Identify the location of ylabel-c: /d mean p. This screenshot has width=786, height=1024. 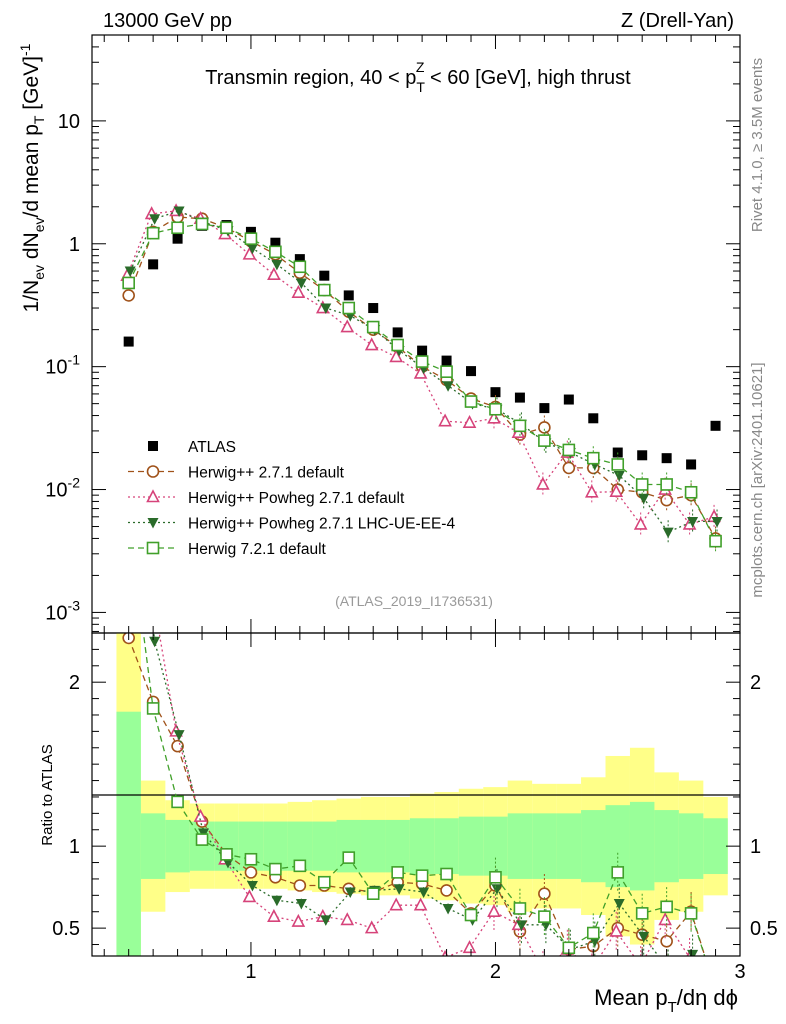
(31, 170).